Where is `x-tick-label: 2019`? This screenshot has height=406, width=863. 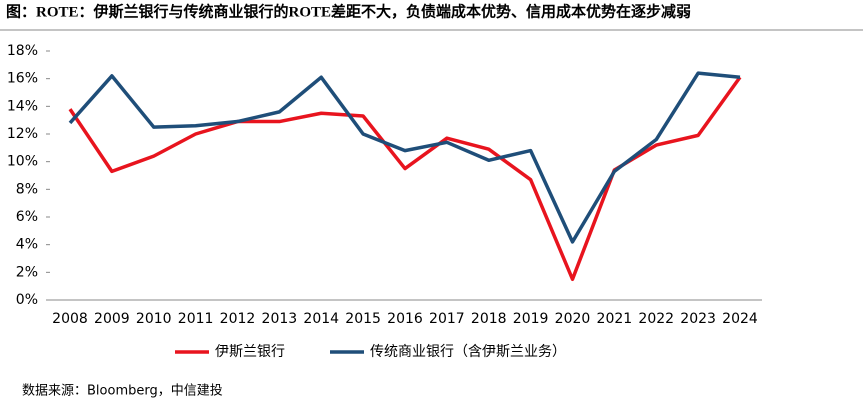
x-tick-label: 2019 is located at coordinates (531, 319).